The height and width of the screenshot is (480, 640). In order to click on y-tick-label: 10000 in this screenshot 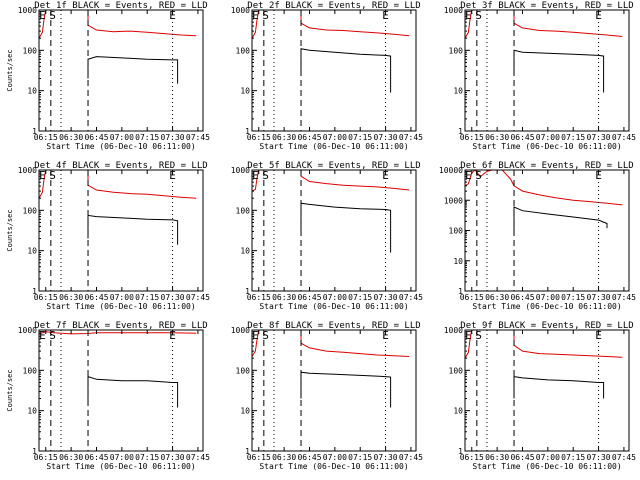, I will do `click(451, 170)`.